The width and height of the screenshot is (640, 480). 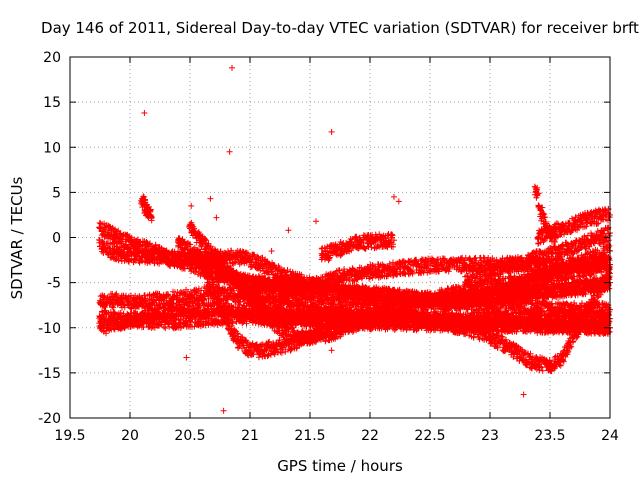 What do you see at coordinates (370, 436) in the screenshot?
I see `x-tick-label: 22` at bounding box center [370, 436].